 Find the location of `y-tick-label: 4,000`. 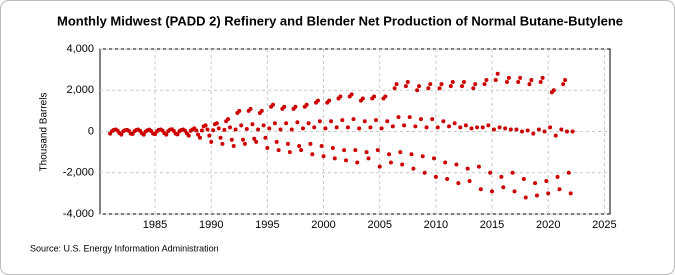

y-tick-label: 4,000 is located at coordinates (80, 49).